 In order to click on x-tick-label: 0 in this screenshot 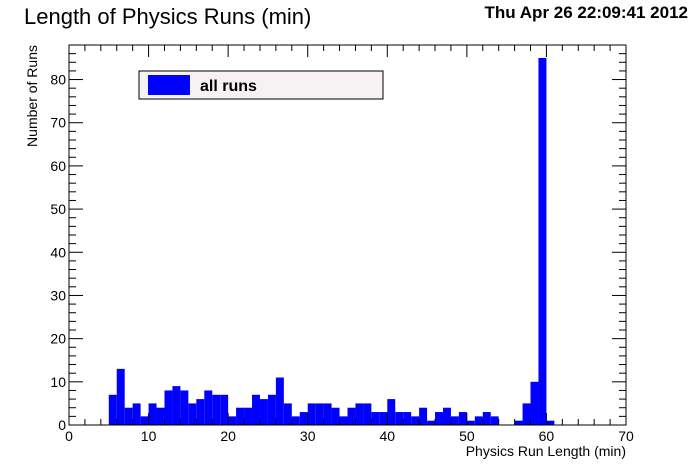, I will do `click(69, 436)`.